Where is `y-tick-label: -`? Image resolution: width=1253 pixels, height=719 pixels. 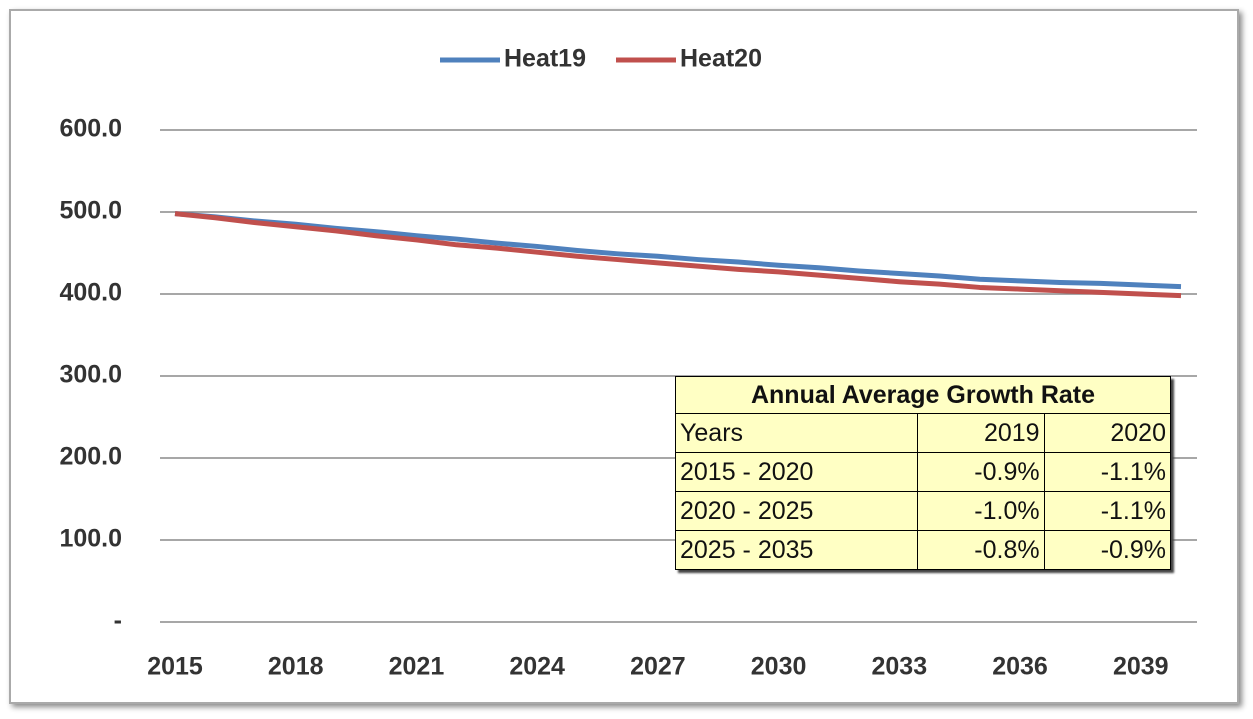
y-tick-label: - is located at coordinates (118, 621).